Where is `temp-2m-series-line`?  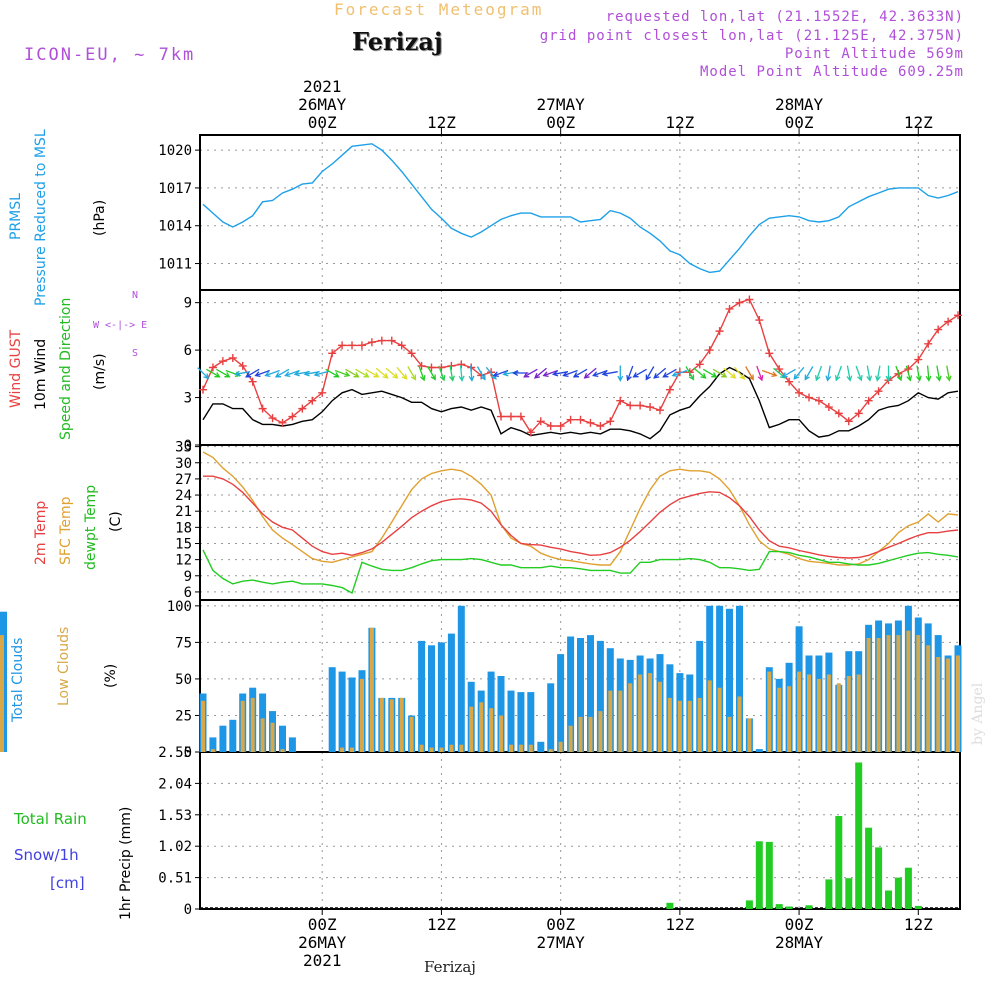
temp-2m-series-line is located at coordinates (581, 517).